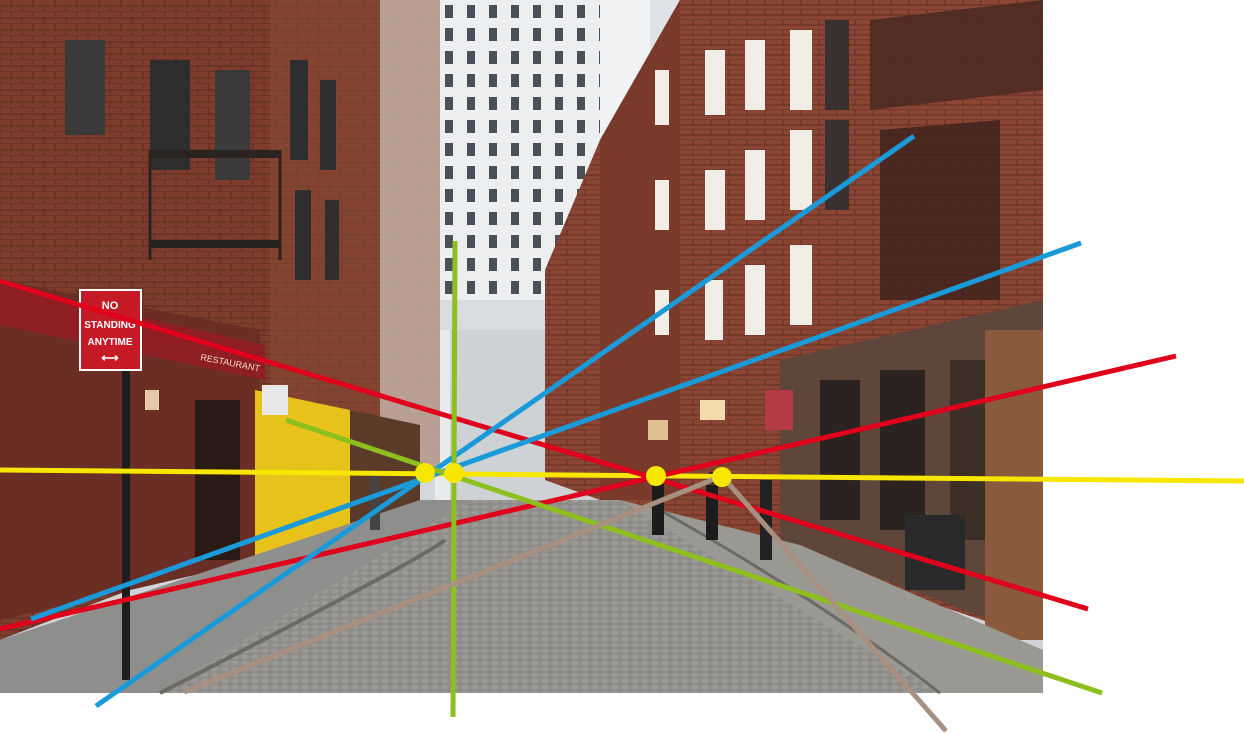 The width and height of the screenshot is (1244, 733). Describe the element at coordinates (834, 603) in the screenshot. I see `tan-line-right` at that location.